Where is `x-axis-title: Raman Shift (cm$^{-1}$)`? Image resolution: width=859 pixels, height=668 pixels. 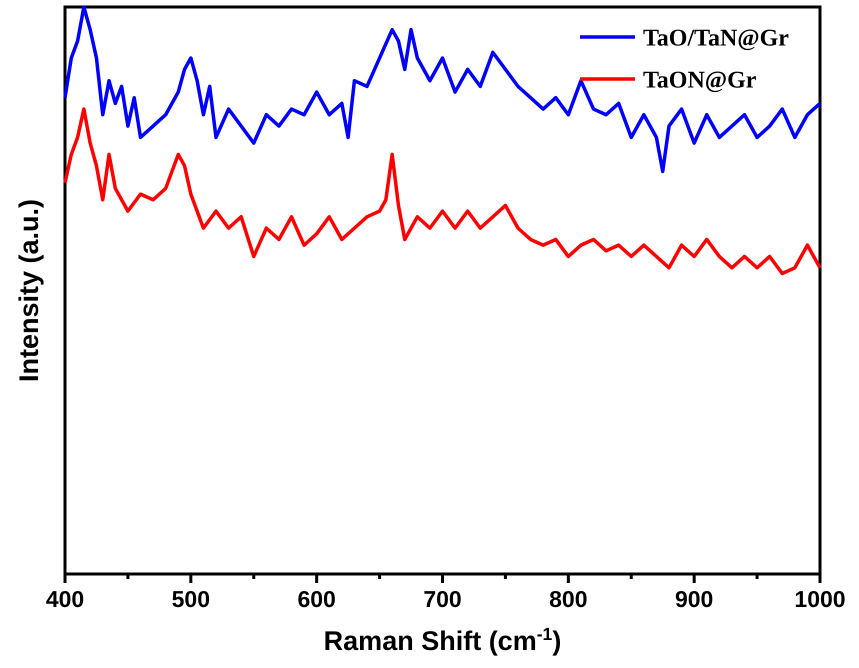 x-axis-title: Raman Shift (cm$^{-1}$) is located at coordinates (443, 640).